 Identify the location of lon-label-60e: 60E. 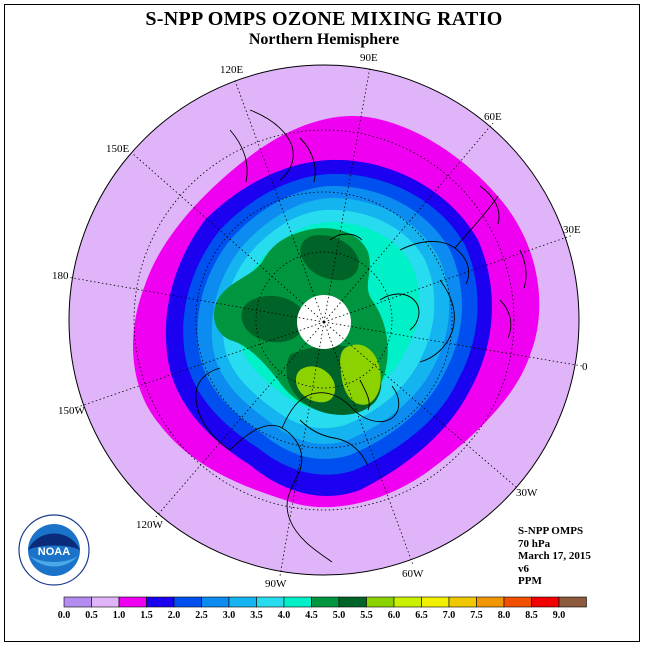
(493, 117).